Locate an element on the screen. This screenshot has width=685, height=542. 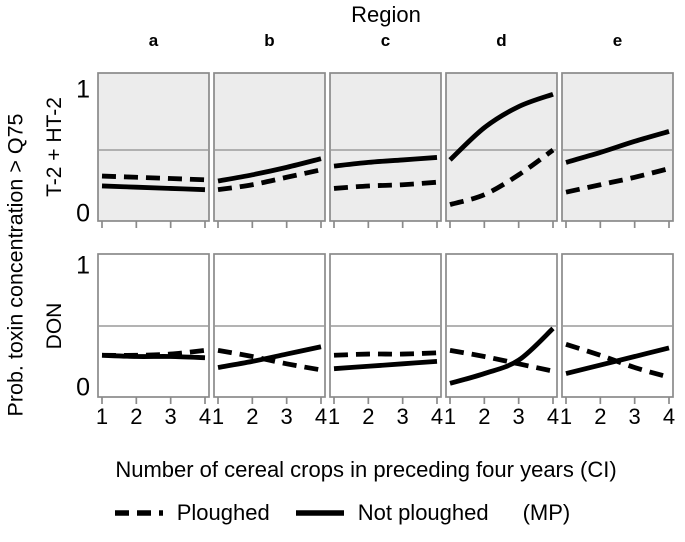
panel-e-don is located at coordinates (617, 328).